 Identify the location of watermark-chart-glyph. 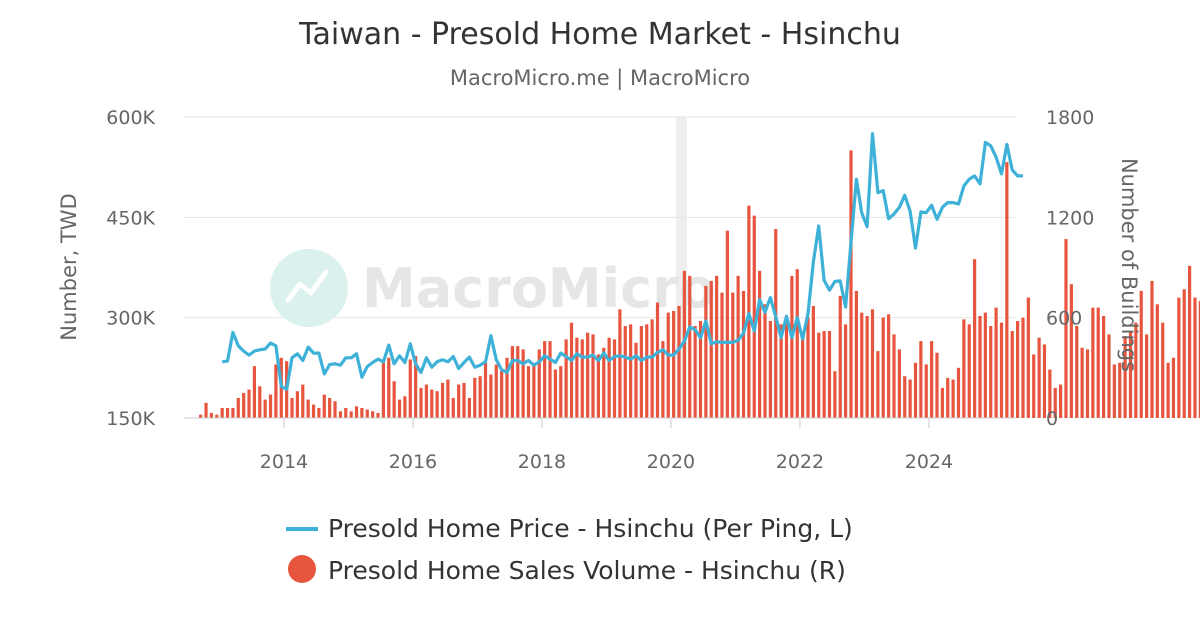
(307, 286).